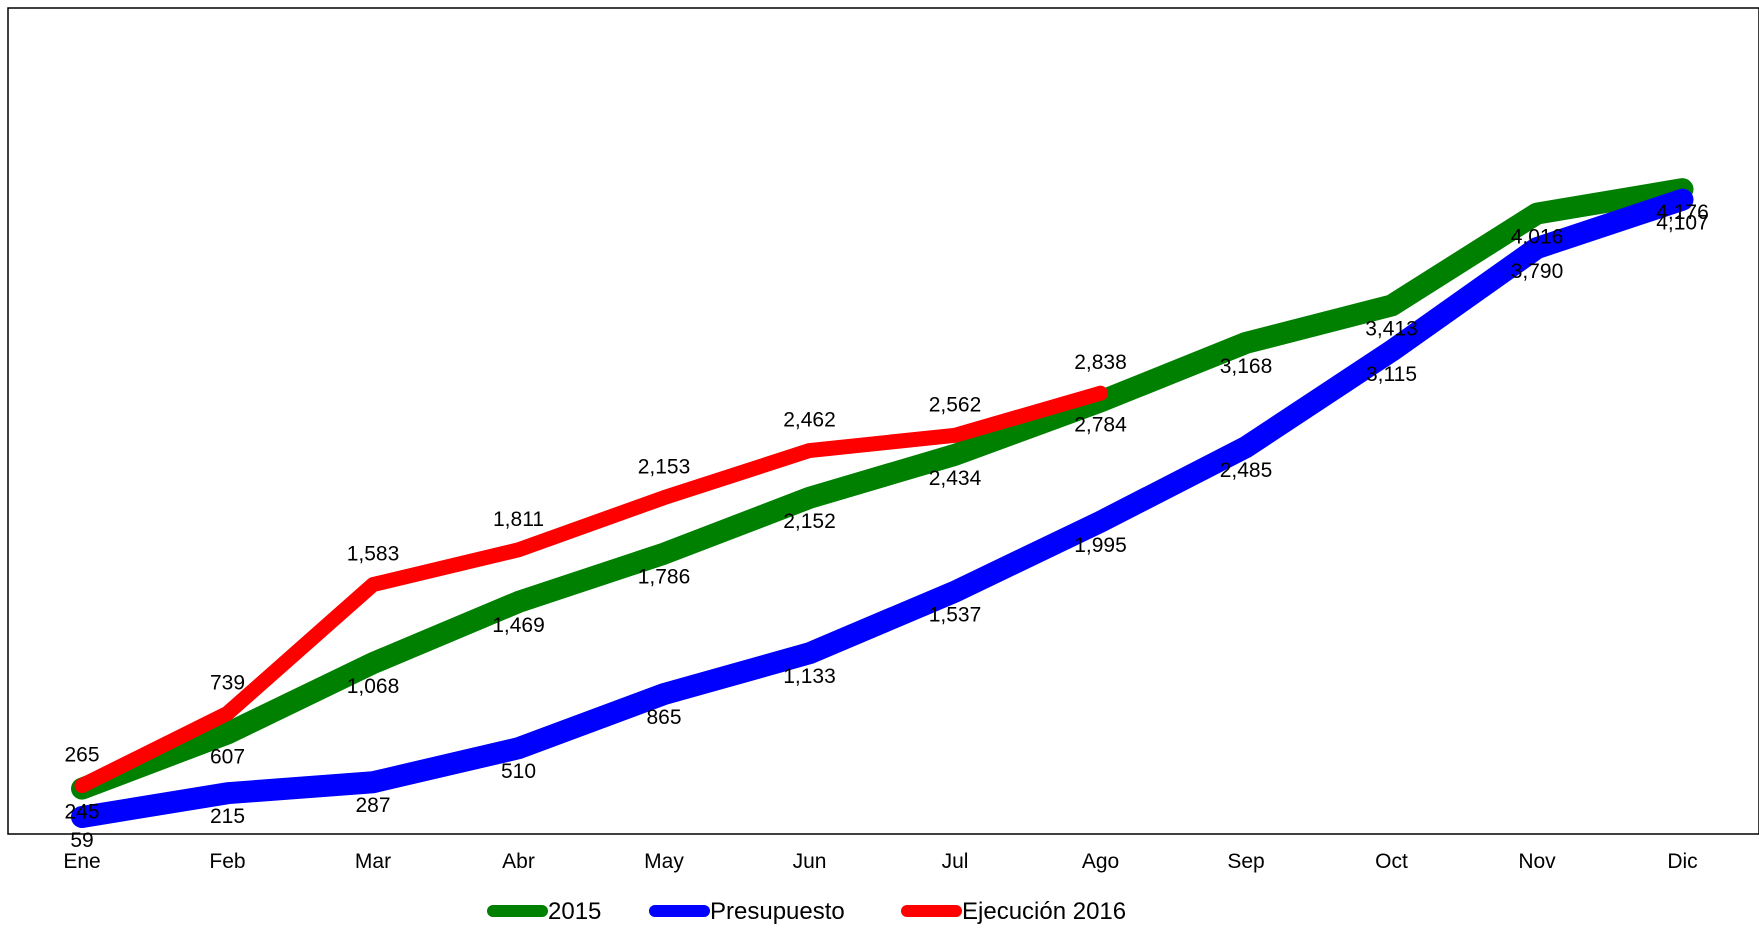  What do you see at coordinates (809, 521) in the screenshot?
I see `data-label-2015: 2,152` at bounding box center [809, 521].